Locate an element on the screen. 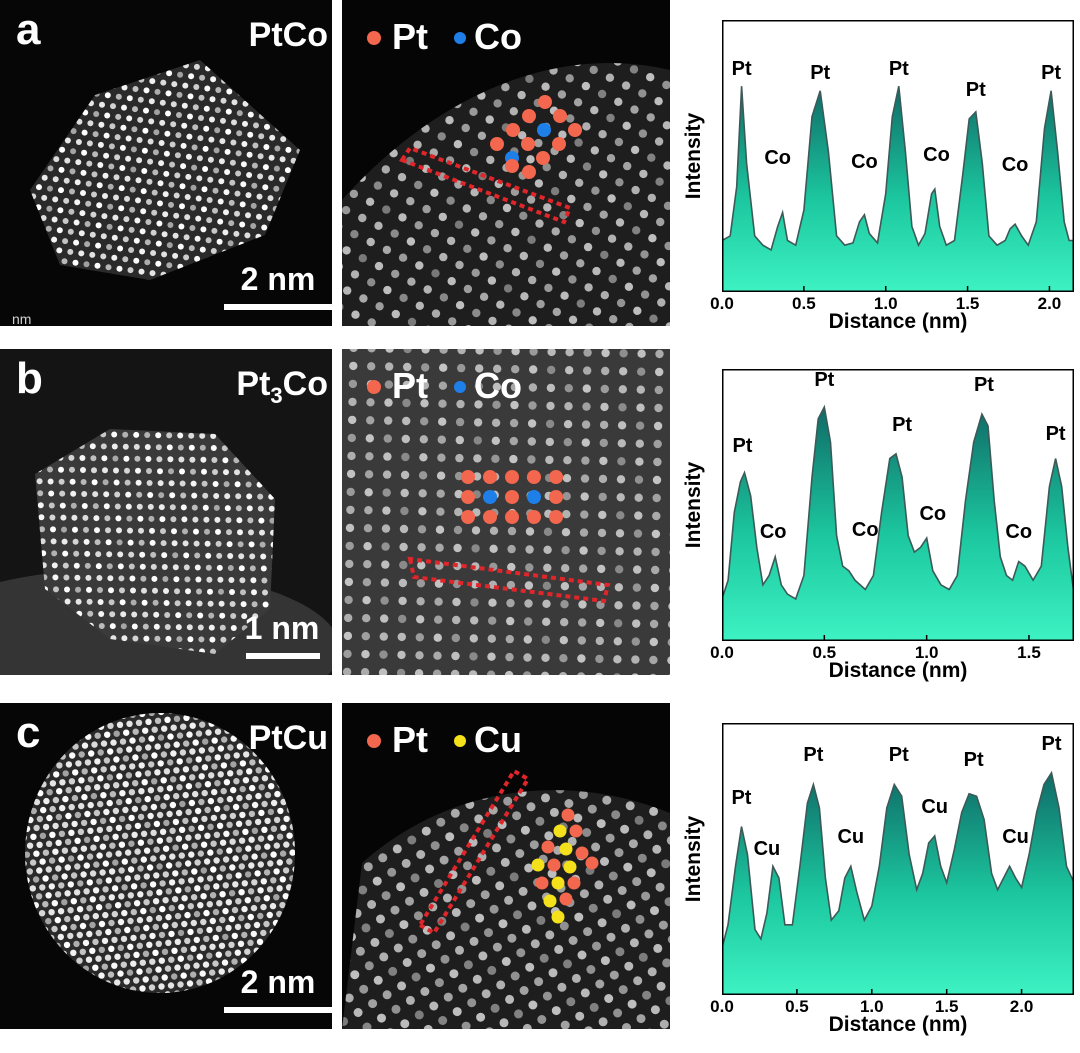 Image resolution: width=1080 pixels, height=1053 pixels. material-label: PtCu is located at coordinates (288, 738).